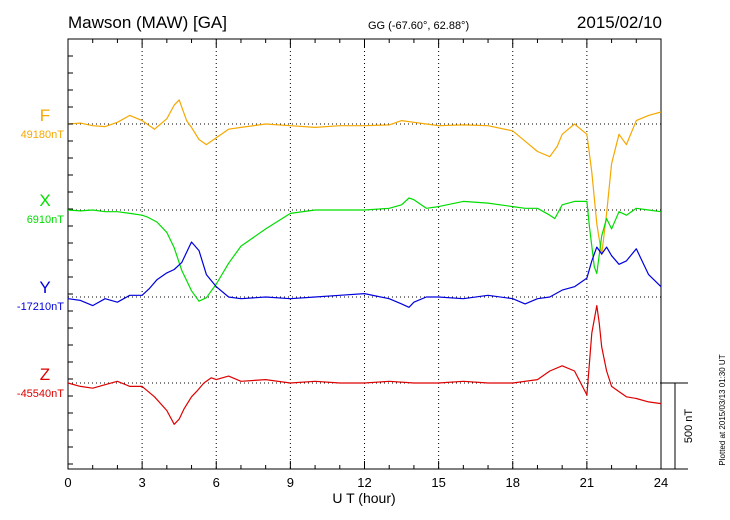  Describe the element at coordinates (40, 307) in the screenshot. I see `baseline-value-Y: -17210nT` at that location.